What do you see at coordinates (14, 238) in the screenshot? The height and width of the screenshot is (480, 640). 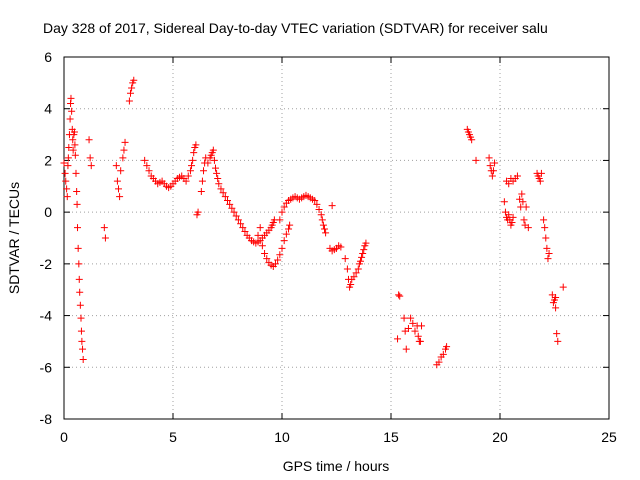 I see `y-axis-label: SDTVAR / TECUs` at bounding box center [14, 238].